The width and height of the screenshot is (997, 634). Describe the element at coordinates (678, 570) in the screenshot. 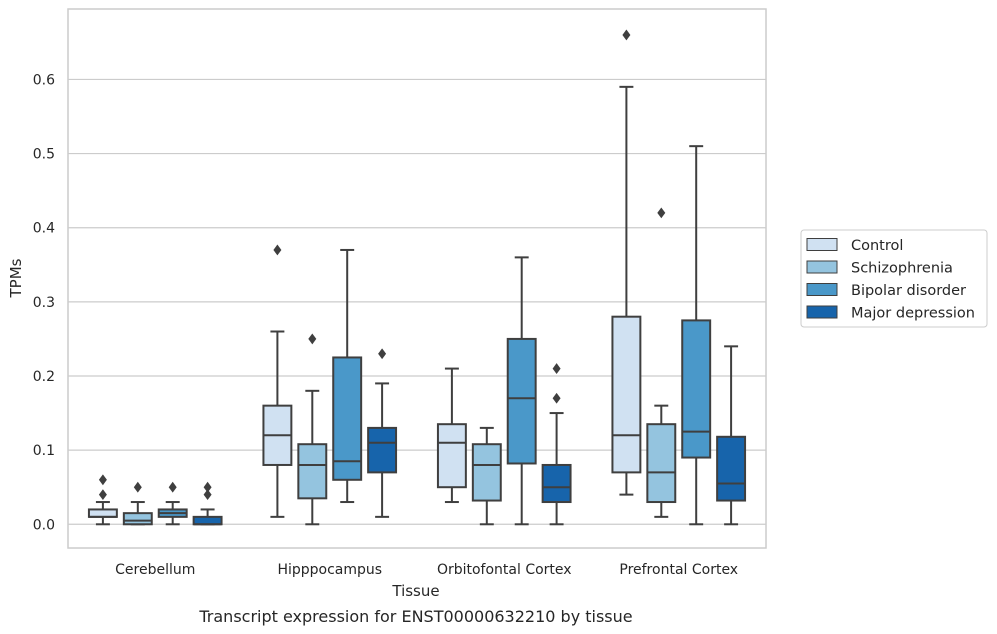

I see `x-tick-label: Prefrontal Cortex` at that location.